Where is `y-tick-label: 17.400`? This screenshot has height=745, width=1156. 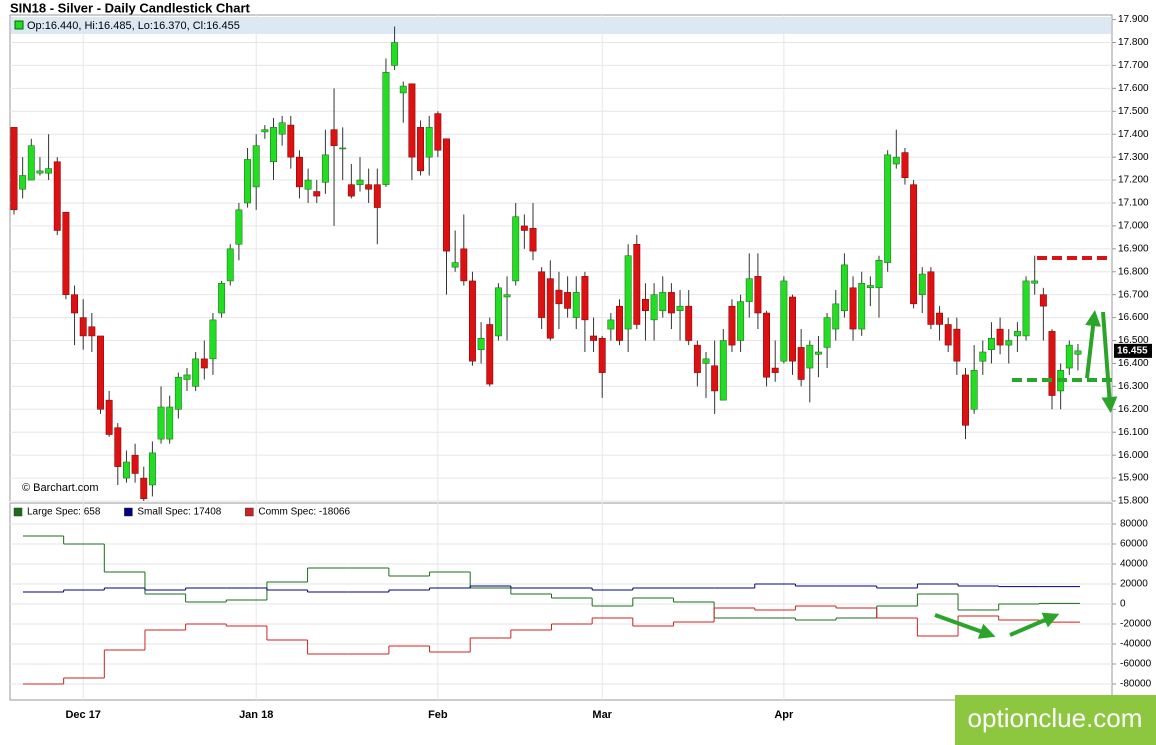 y-tick-label: 17.400 is located at coordinates (1133, 134).